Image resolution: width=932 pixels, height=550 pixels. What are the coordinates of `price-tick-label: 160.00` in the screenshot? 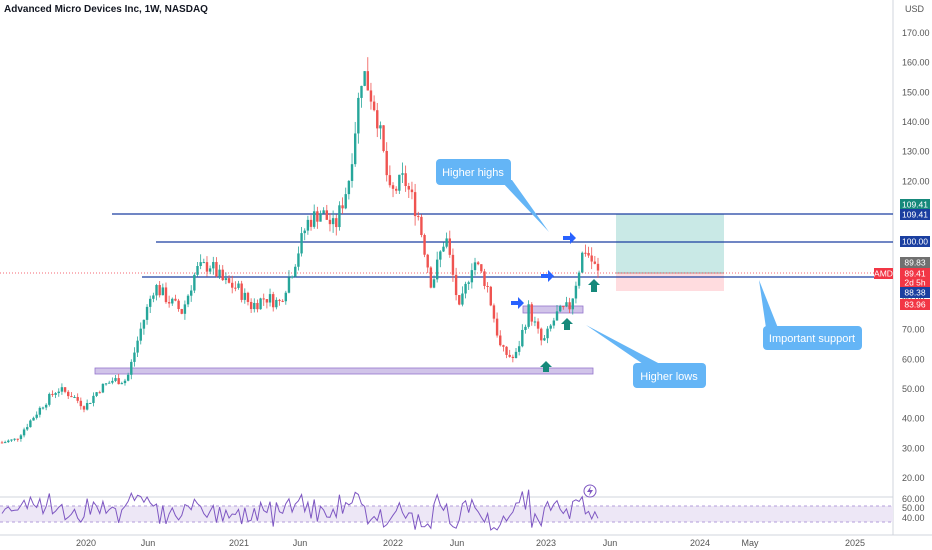 It's located at (916, 63).